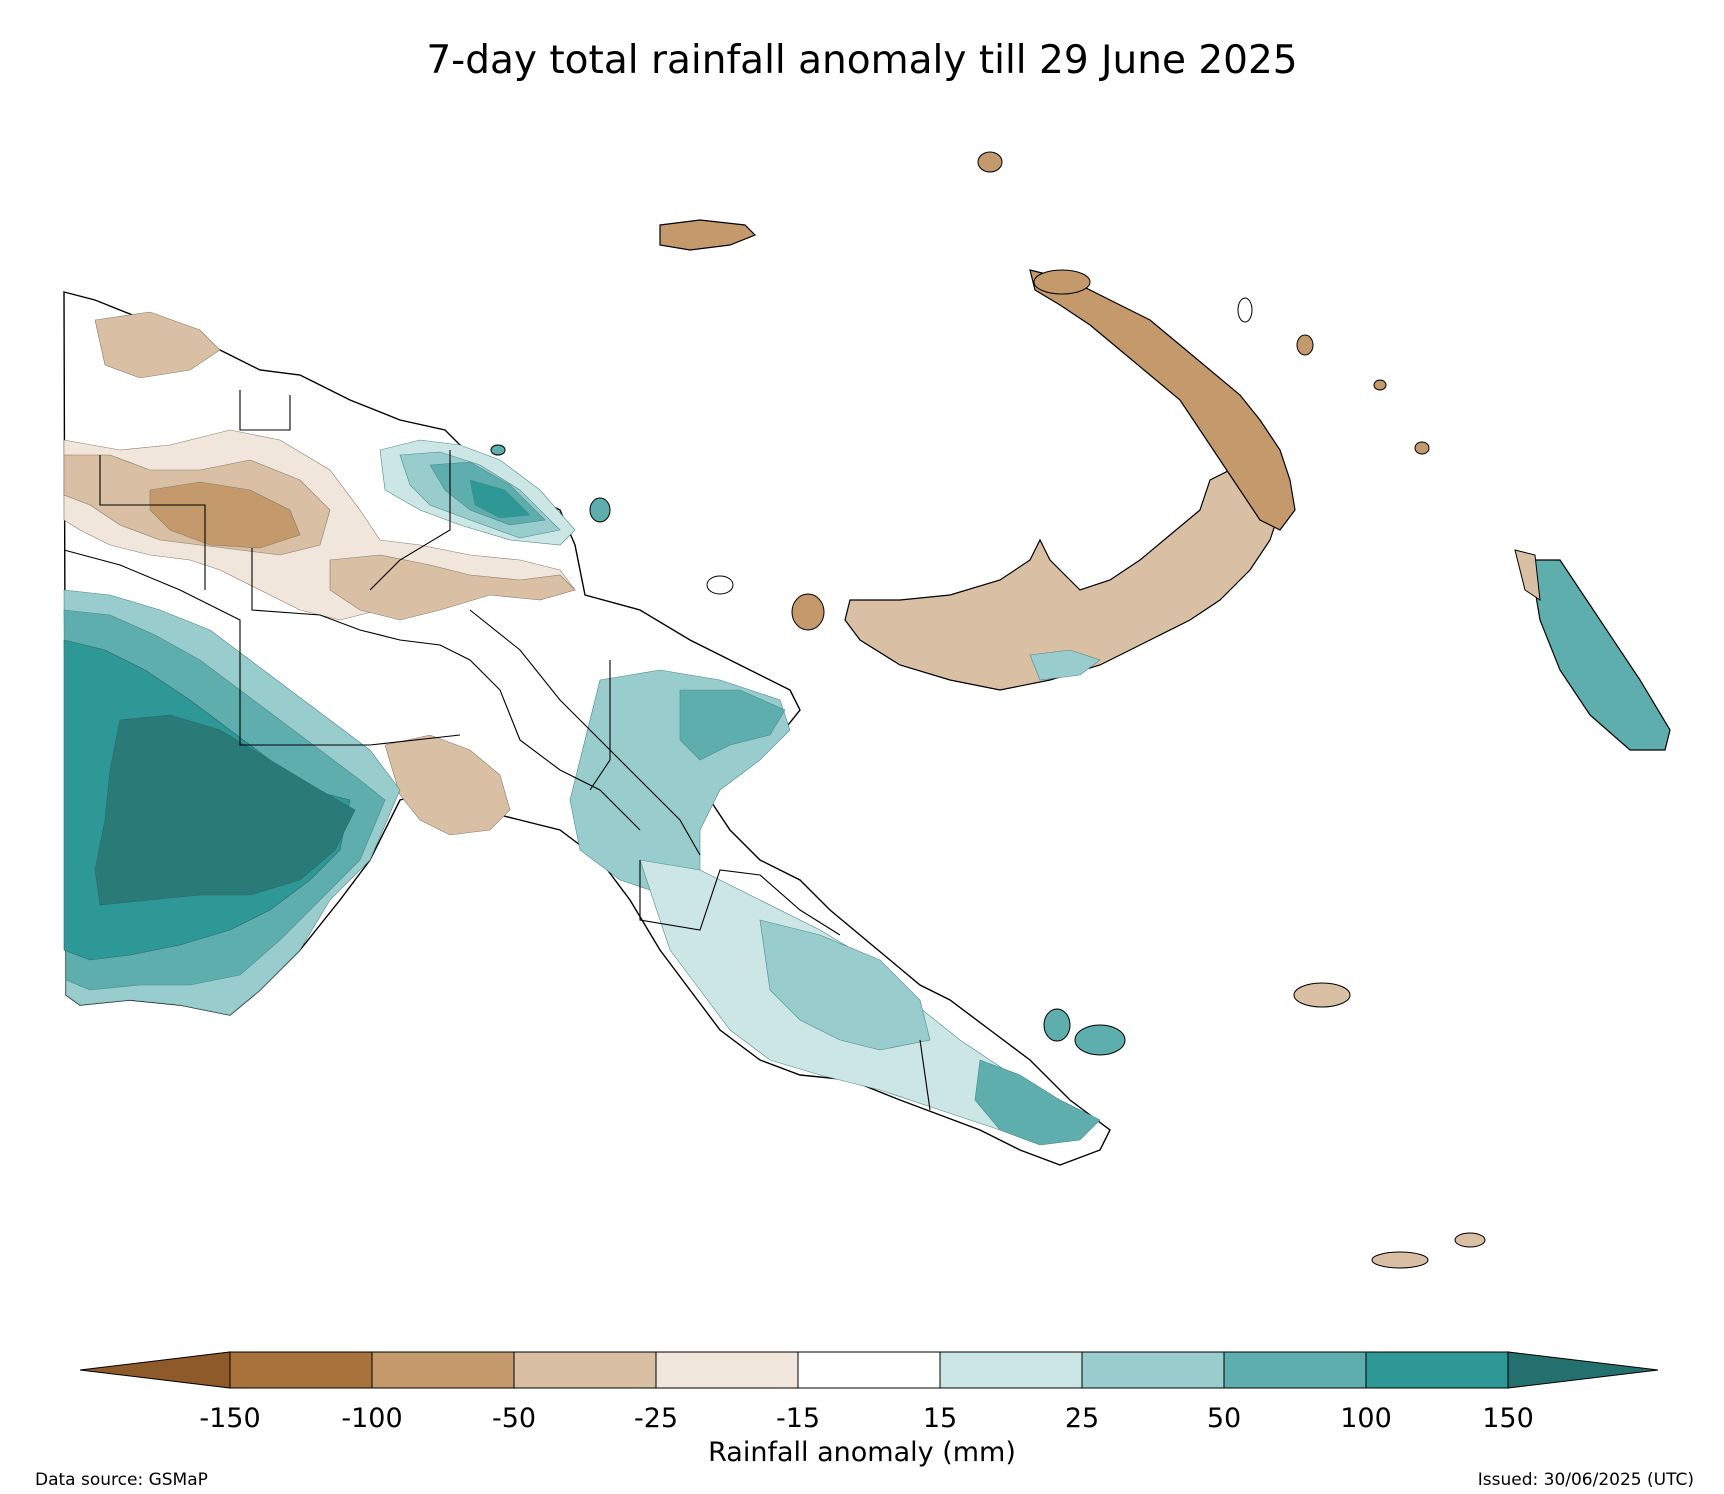 This screenshot has width=1724, height=1494. What do you see at coordinates (727, 1370) in the screenshot?
I see `colorbar-bin-minus25-minus15` at bounding box center [727, 1370].